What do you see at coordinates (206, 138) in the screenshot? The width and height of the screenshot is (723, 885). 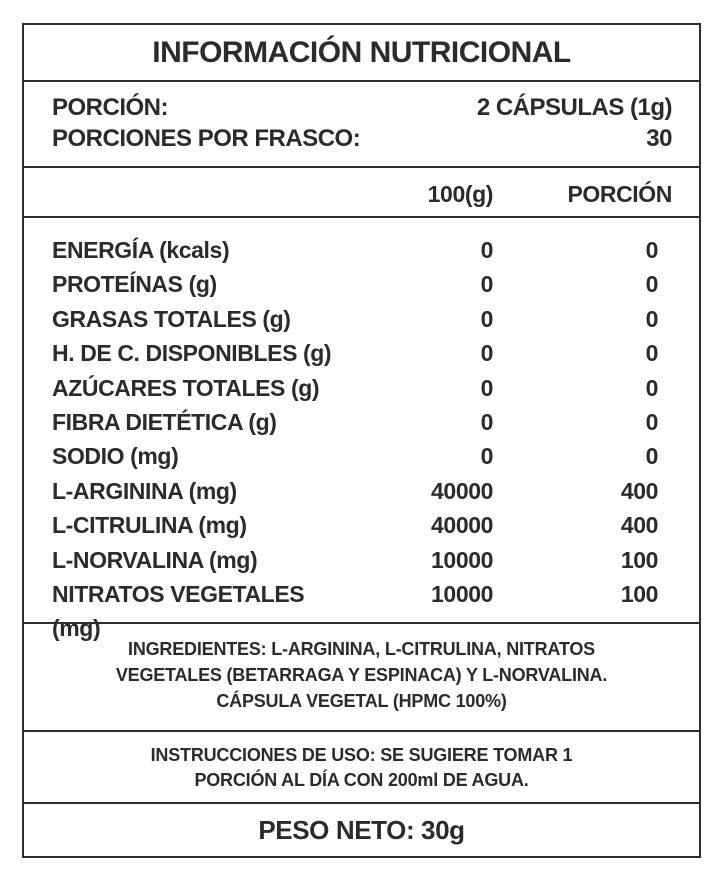 I see `servings-per-container-label: PORCIONES POR FRASCO:` at bounding box center [206, 138].